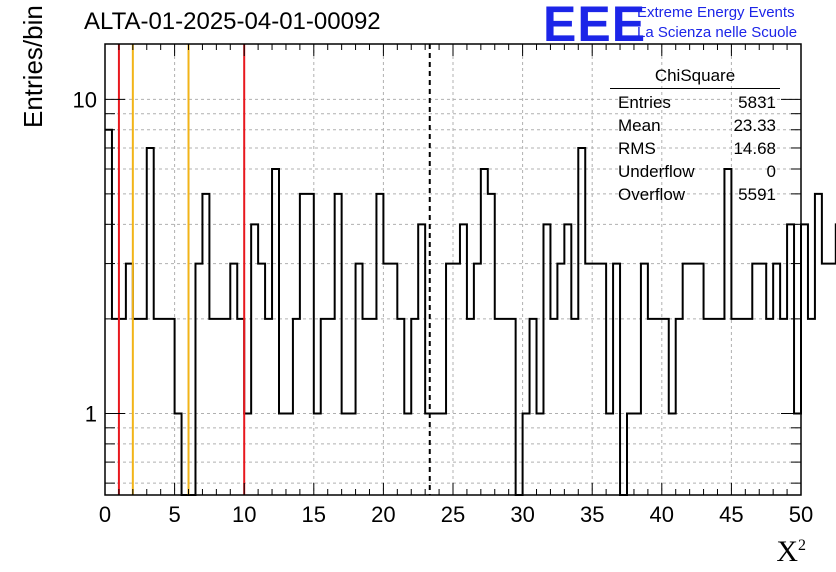 The image size is (836, 572). Describe the element at coordinates (105, 514) in the screenshot. I see `x-tick-label: 0` at that location.